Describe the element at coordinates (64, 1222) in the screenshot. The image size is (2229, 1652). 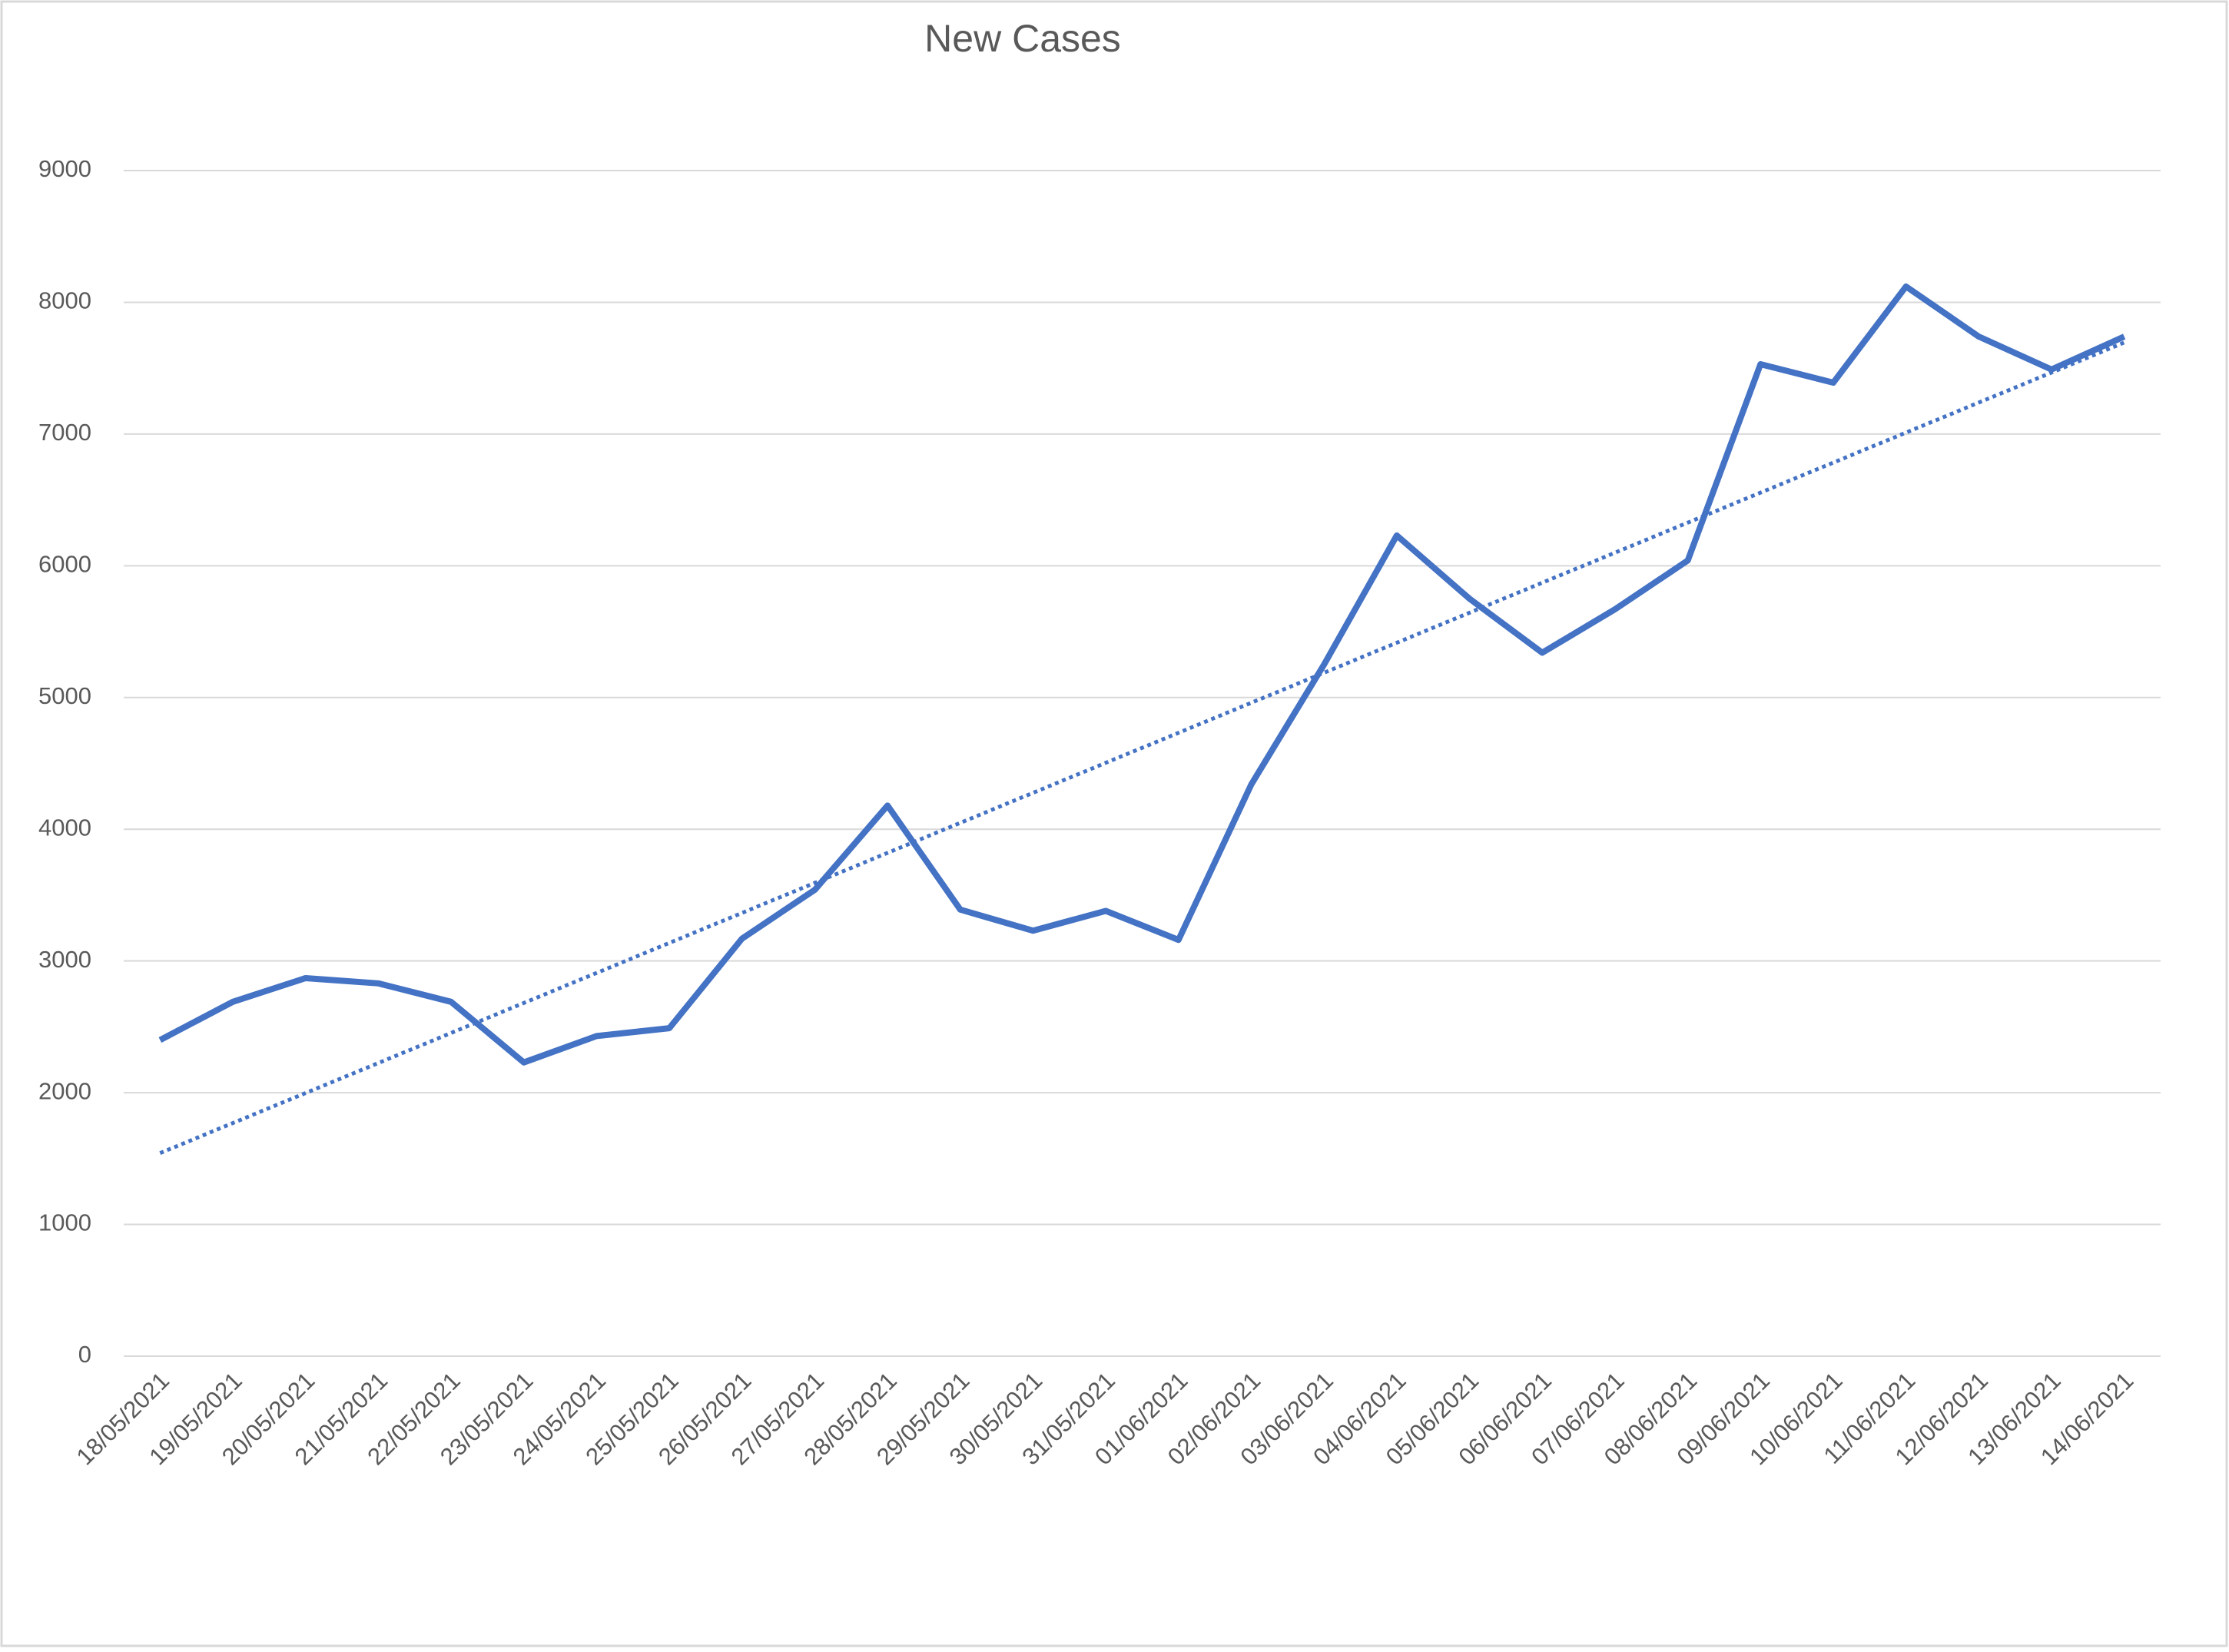
I see `y-tick-label: 1000` at that location.